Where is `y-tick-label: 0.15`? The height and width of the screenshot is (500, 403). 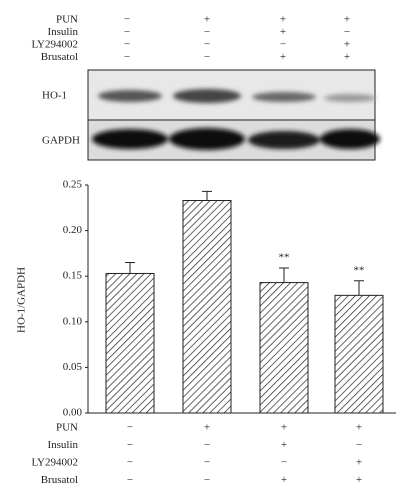 y-tick-label: 0.15 is located at coordinates (73, 276).